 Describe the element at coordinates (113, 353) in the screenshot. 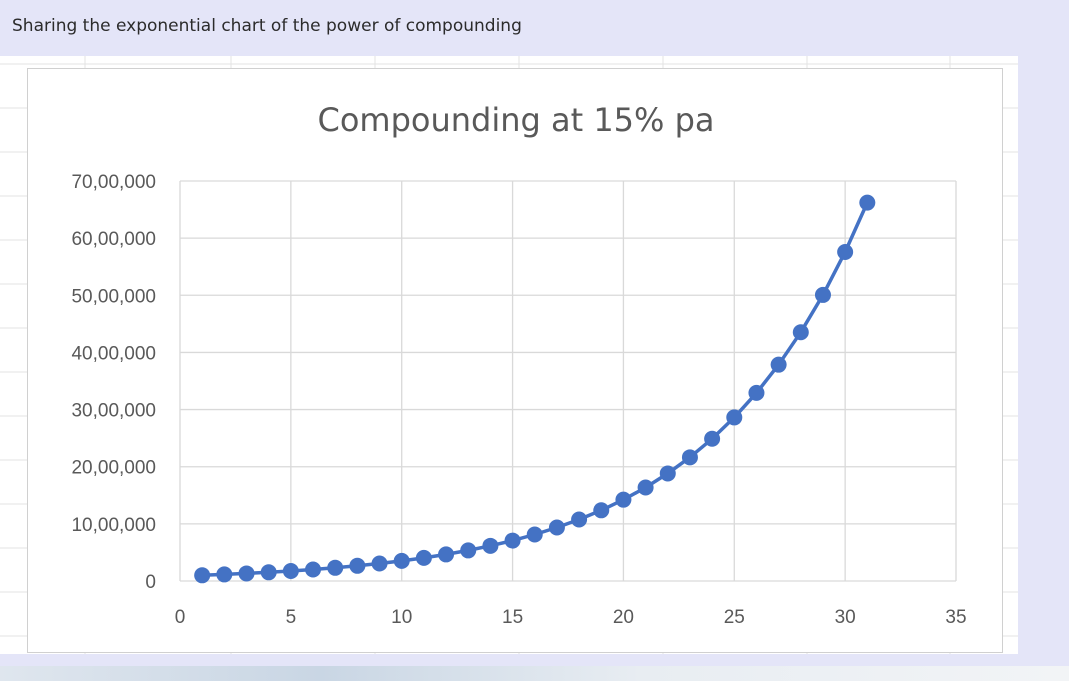

I see `y-tick-label: 40,00,000` at that location.